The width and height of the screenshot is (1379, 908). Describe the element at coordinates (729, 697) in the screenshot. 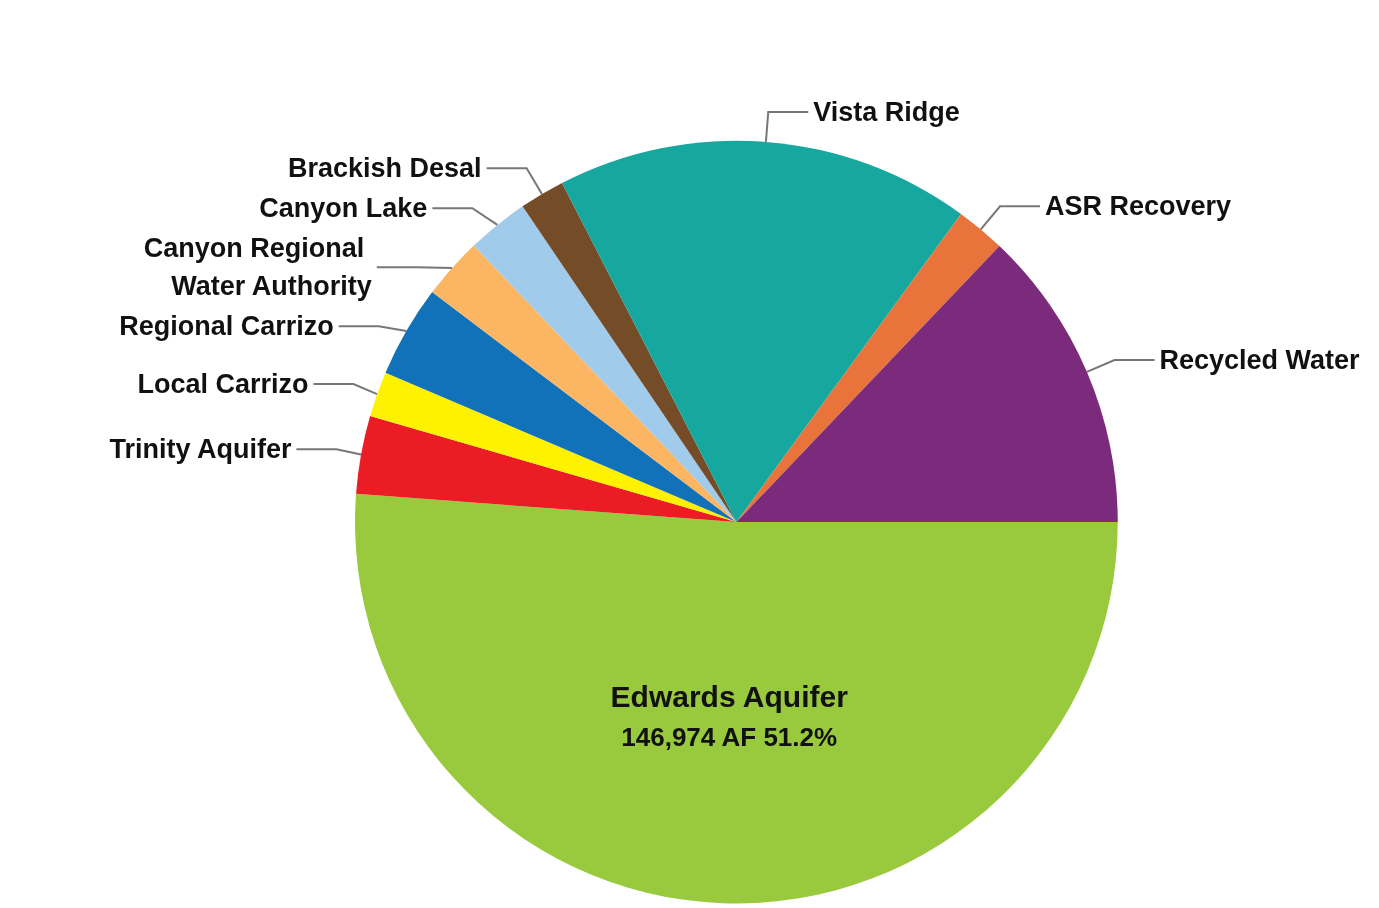

I see `slice-label: Edwards Aquifer` at that location.